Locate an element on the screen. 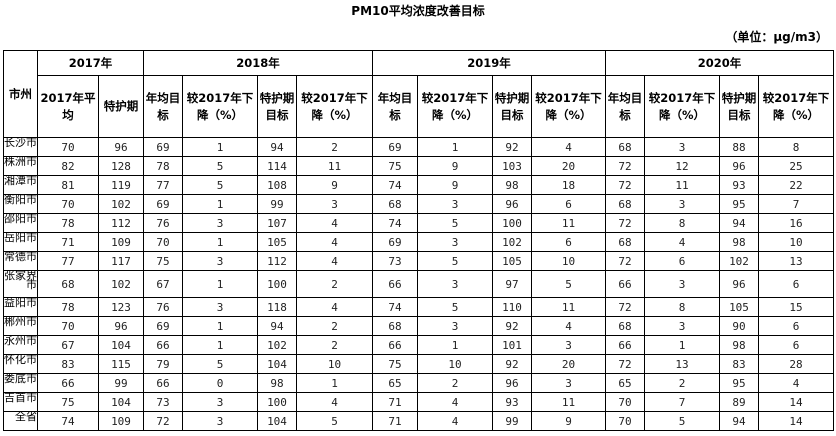 The height and width of the screenshot is (436, 836). value-cell: 119 is located at coordinates (121, 185).